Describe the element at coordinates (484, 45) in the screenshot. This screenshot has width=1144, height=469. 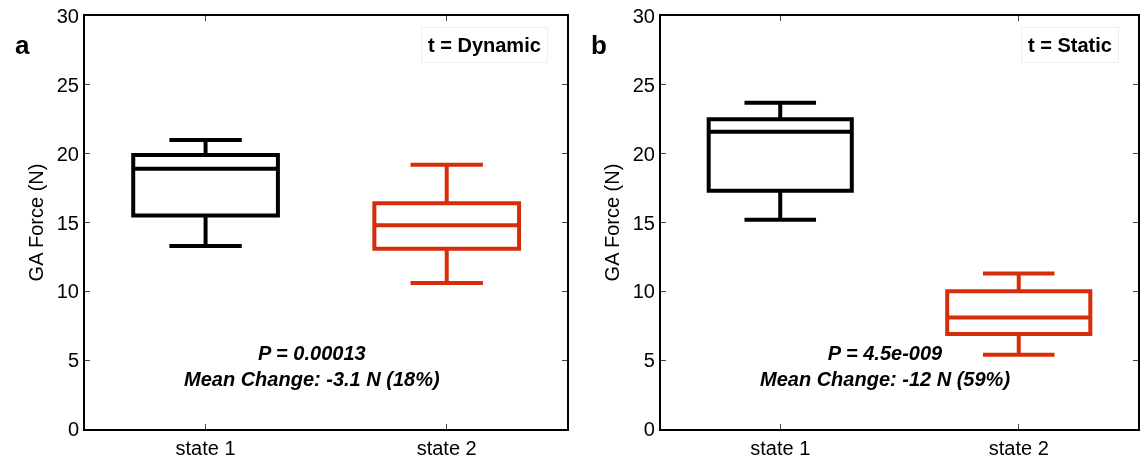
I see `annotation: t = Dynamic` at that location.